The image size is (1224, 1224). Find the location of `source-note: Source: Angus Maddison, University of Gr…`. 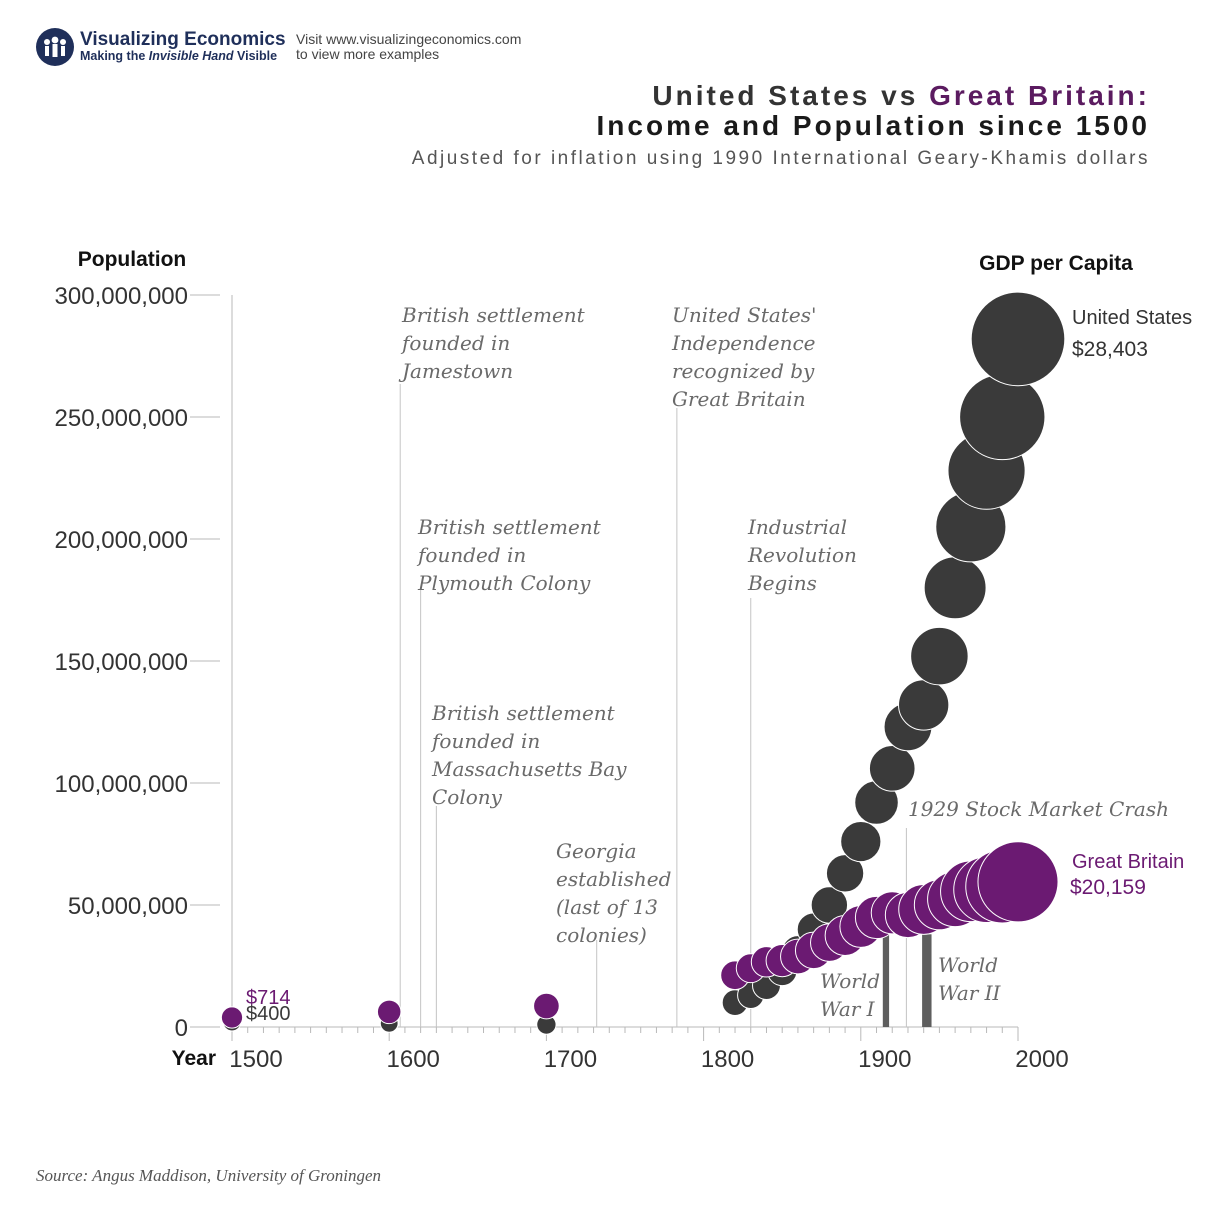

source-note: Source: Angus Maddison, University of Gr… is located at coordinates (208, 1175).